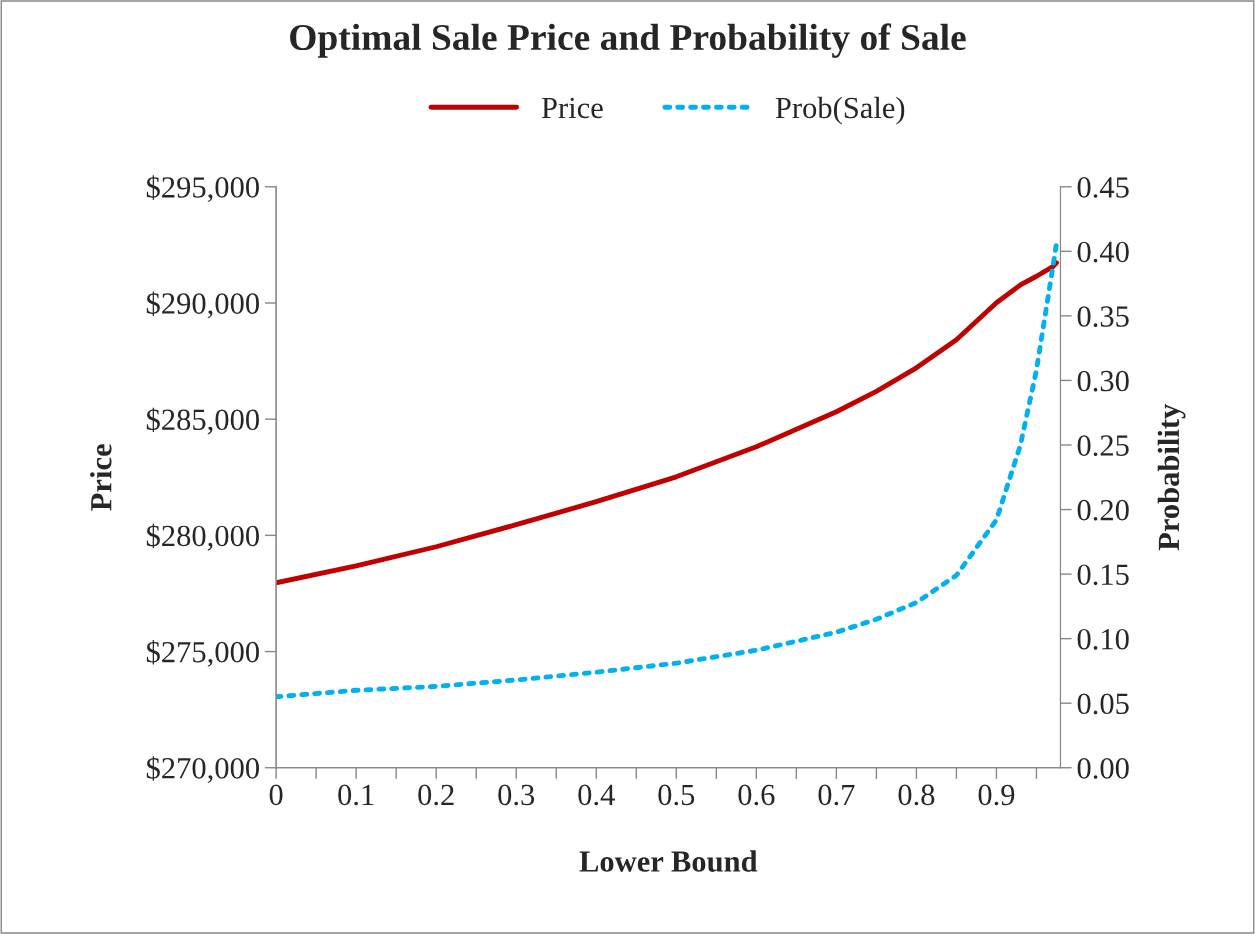 Image resolution: width=1255 pixels, height=934 pixels. Describe the element at coordinates (516, 795) in the screenshot. I see `x-tick-label: 0.3` at that location.